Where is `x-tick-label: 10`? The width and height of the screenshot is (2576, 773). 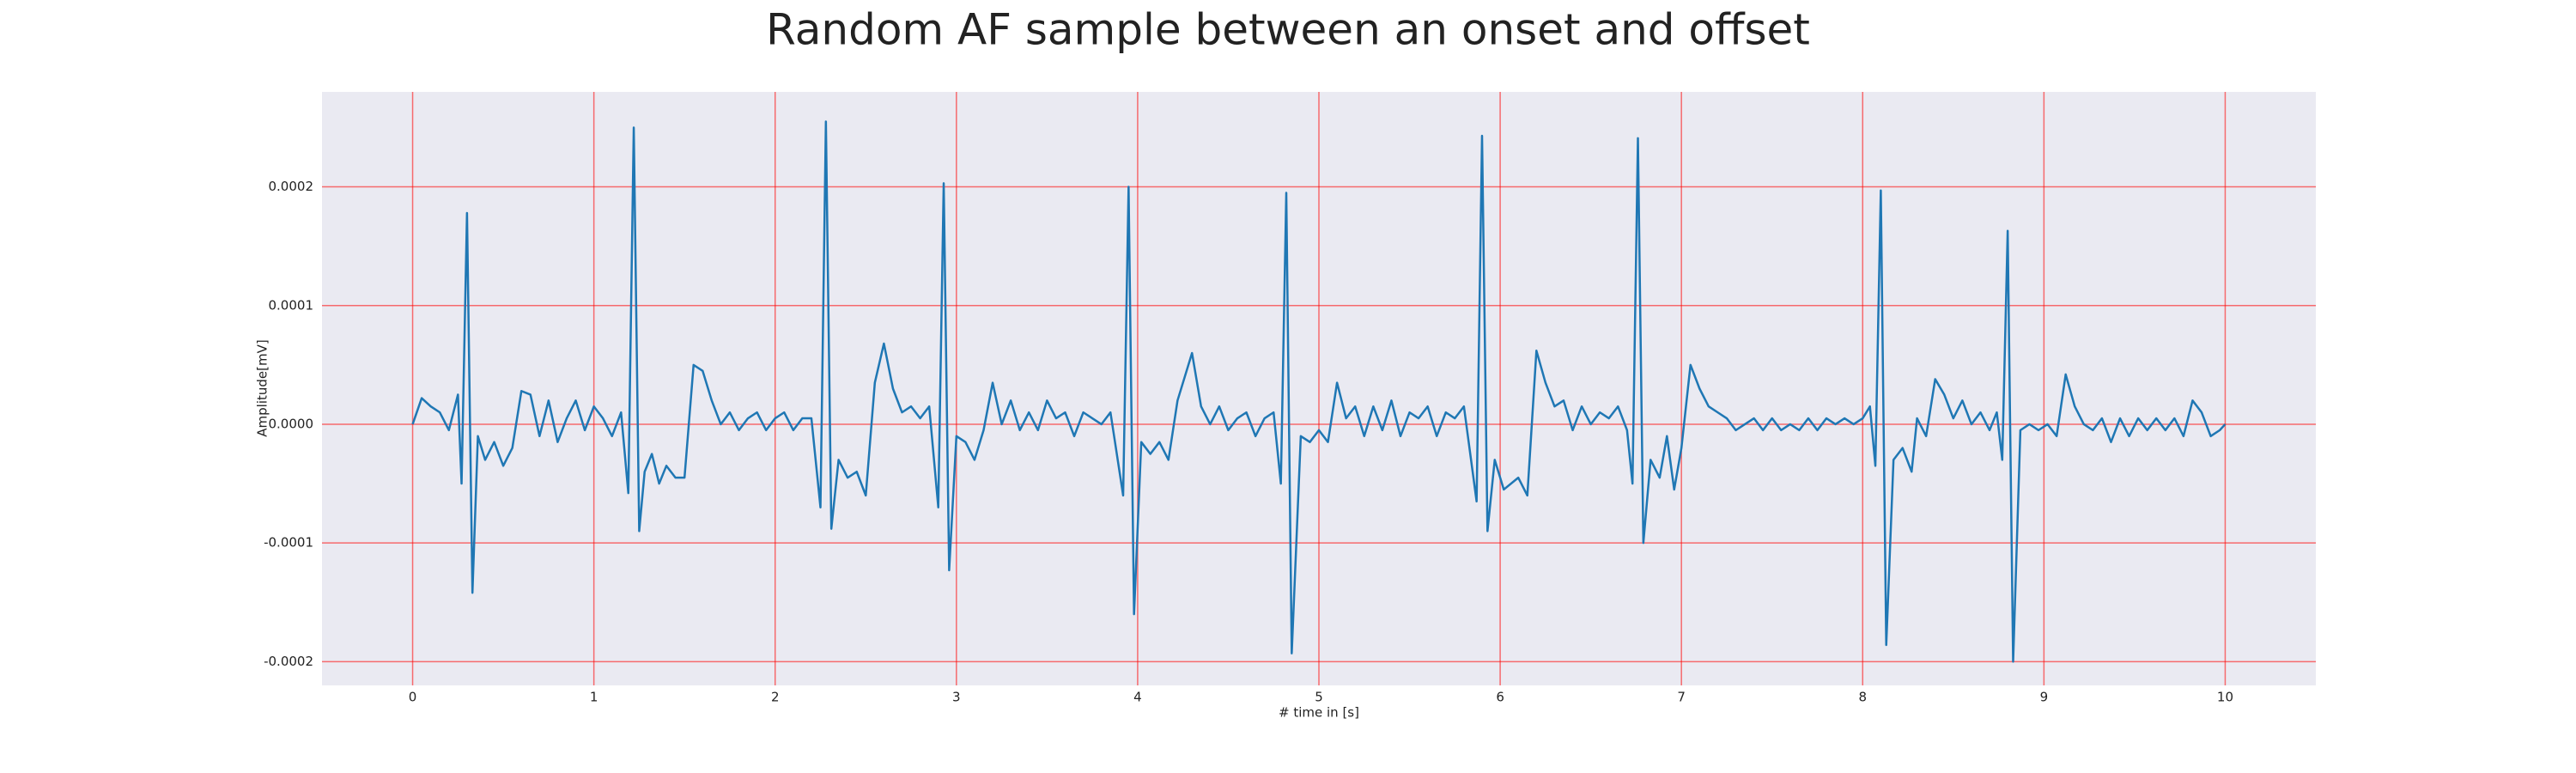
x-tick-label: 10 is located at coordinates (2225, 697).